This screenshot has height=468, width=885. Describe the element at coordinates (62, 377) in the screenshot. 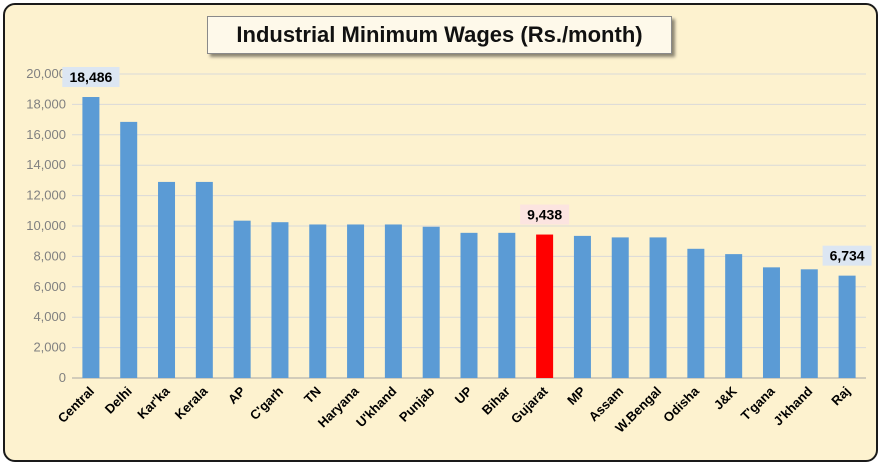

I see `y-tick-label: 0` at that location.